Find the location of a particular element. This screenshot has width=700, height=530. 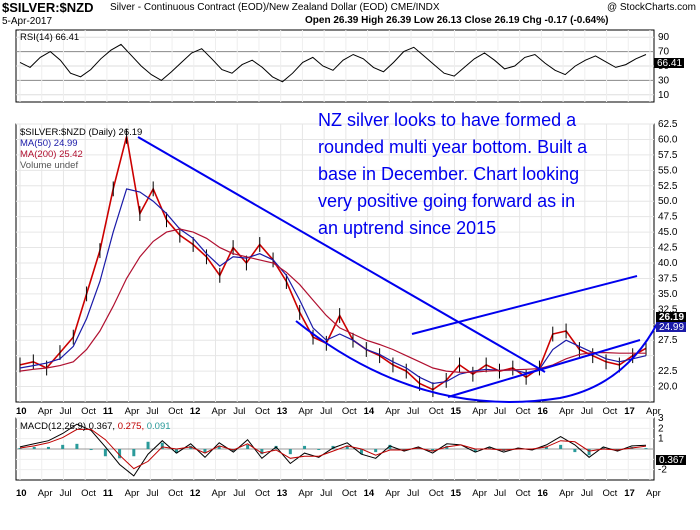

rsi-last-tag is located at coordinates (669, 63).